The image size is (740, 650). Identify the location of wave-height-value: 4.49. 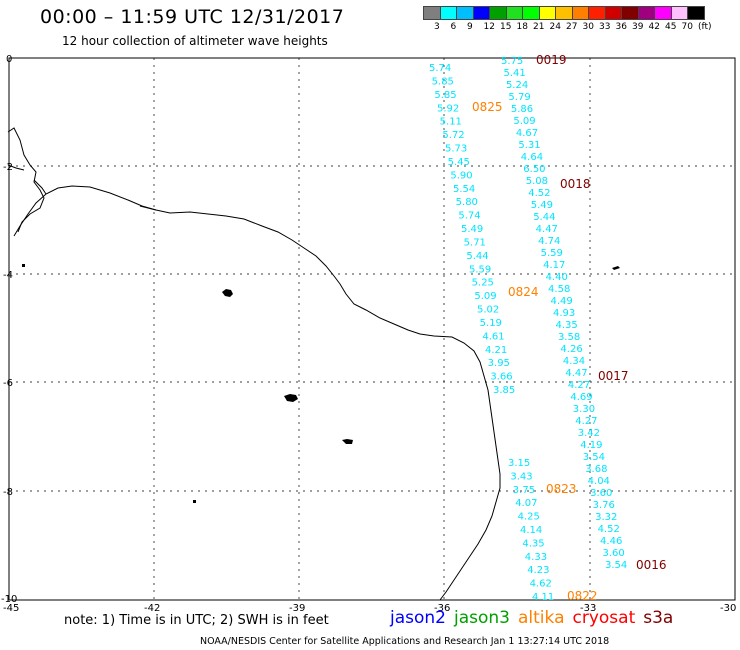
(562, 301).